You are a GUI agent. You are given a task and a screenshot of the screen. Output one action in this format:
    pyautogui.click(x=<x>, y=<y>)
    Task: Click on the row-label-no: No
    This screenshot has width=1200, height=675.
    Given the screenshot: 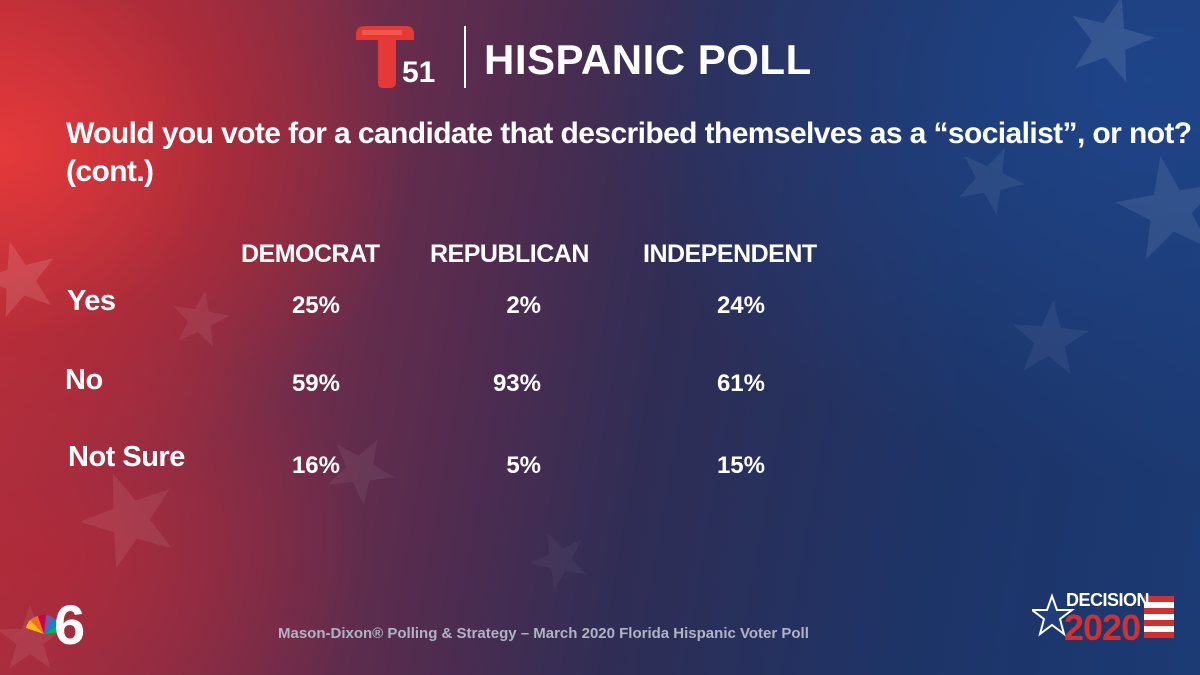 What is the action you would take?
    pyautogui.click(x=84, y=380)
    